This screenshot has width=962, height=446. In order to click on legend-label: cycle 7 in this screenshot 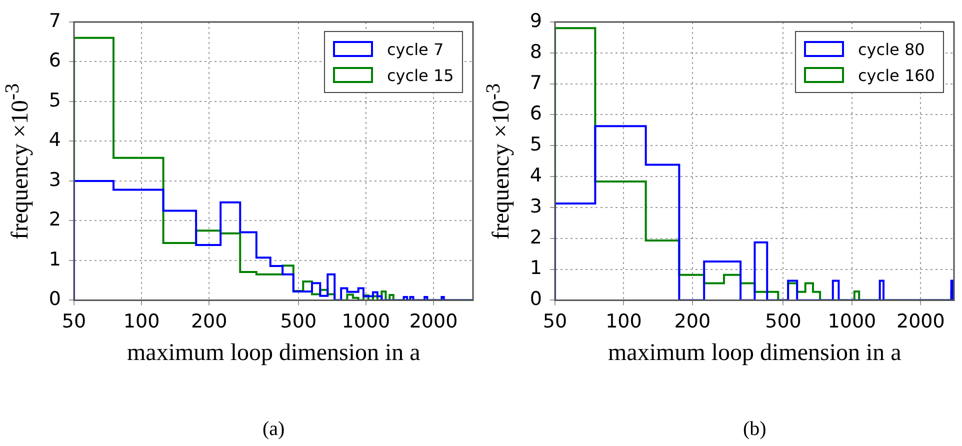, I will do `click(415, 49)`.